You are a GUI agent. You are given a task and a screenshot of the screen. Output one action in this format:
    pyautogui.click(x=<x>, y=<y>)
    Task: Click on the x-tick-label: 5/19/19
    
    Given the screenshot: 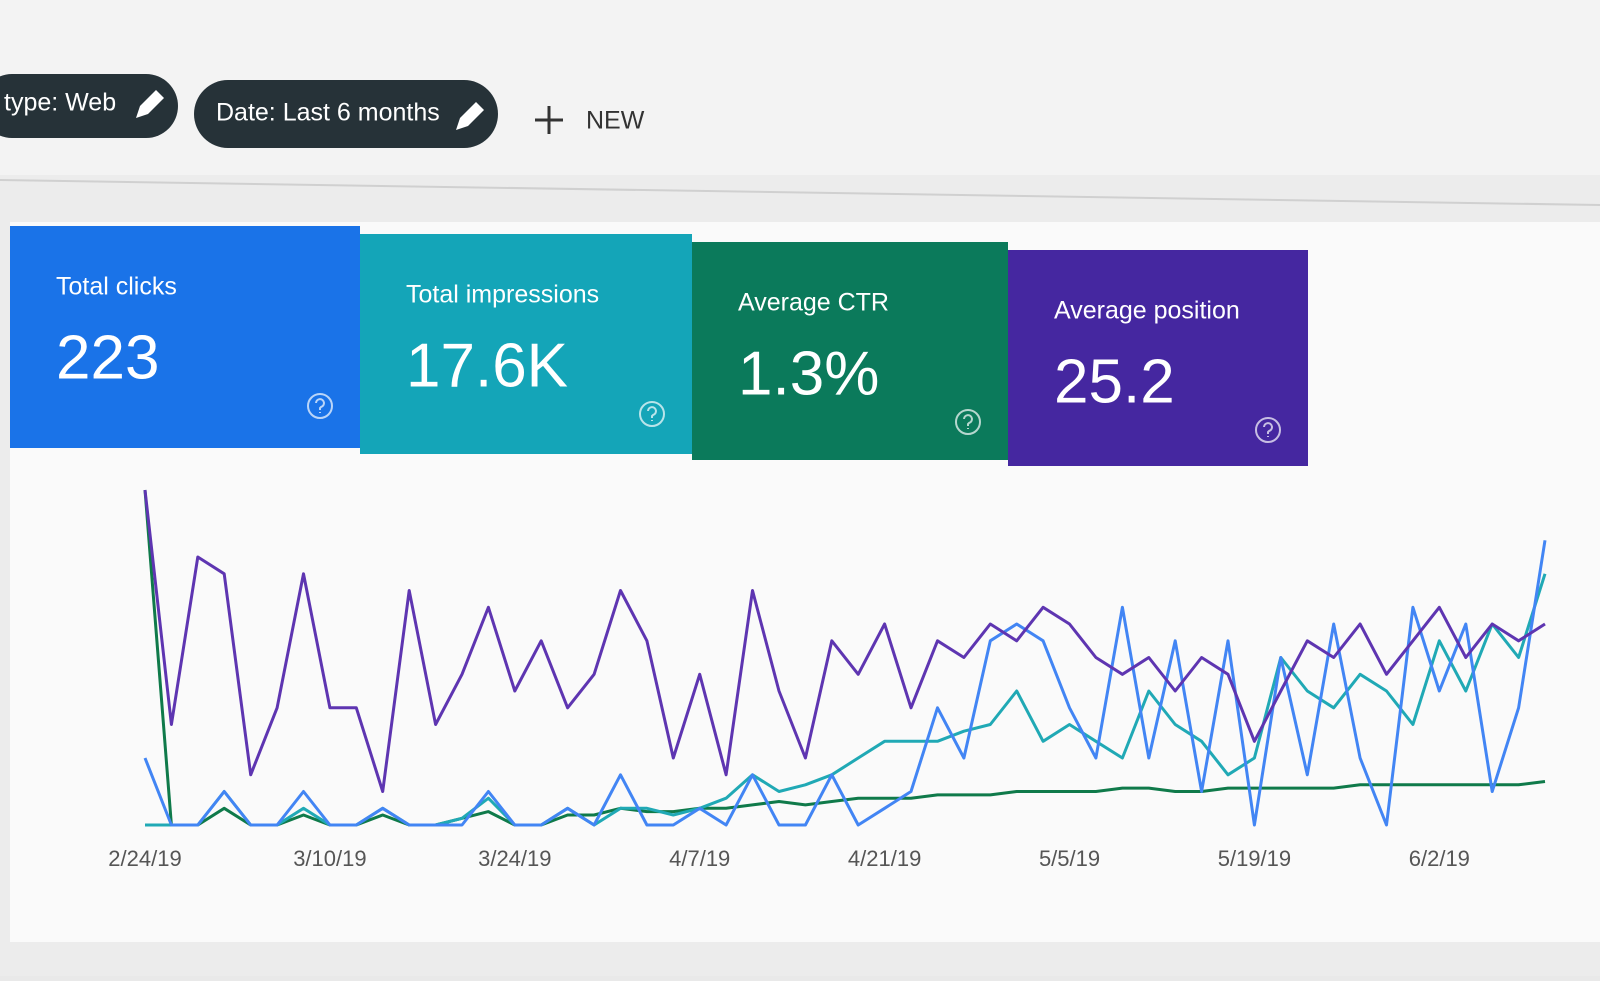 What is the action you would take?
    pyautogui.click(x=1254, y=858)
    